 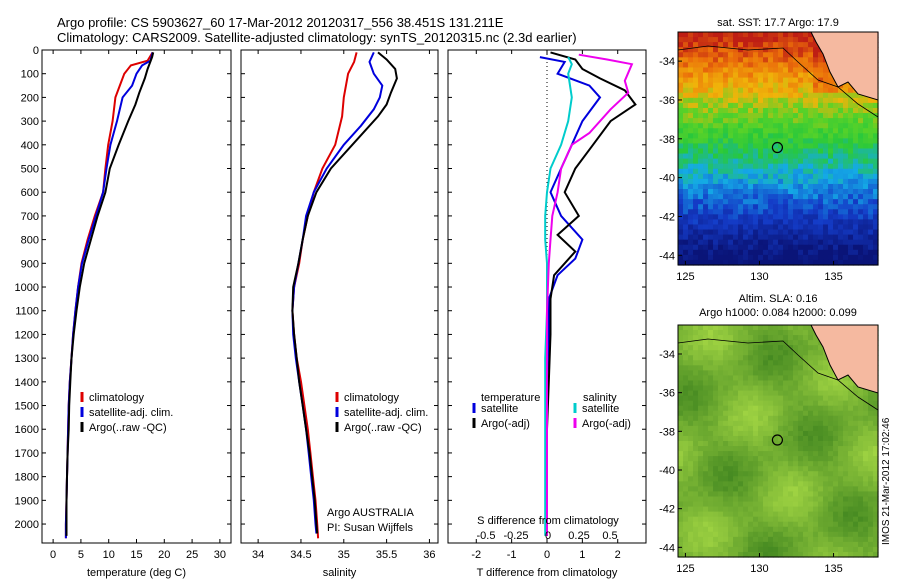 I want to click on y-tick-label: 800, so click(x=30, y=241).